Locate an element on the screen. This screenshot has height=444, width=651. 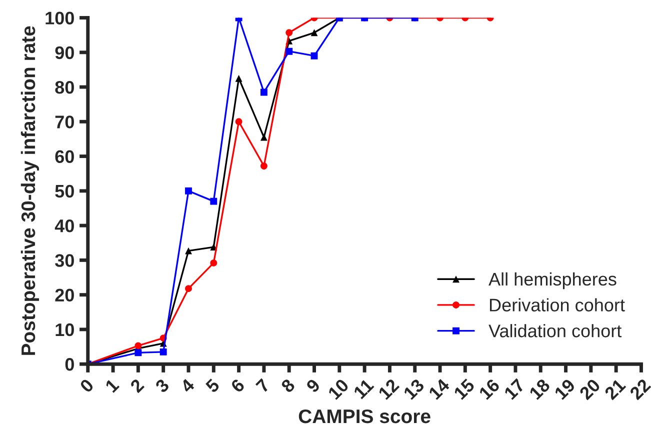
x-tick-label: 16 is located at coordinates (489, 389).